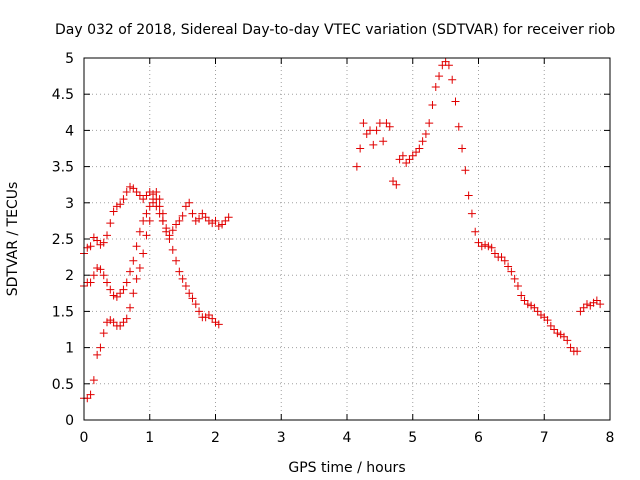 The height and width of the screenshot is (480, 640). I want to click on x-tick-label: 0, so click(84, 438).